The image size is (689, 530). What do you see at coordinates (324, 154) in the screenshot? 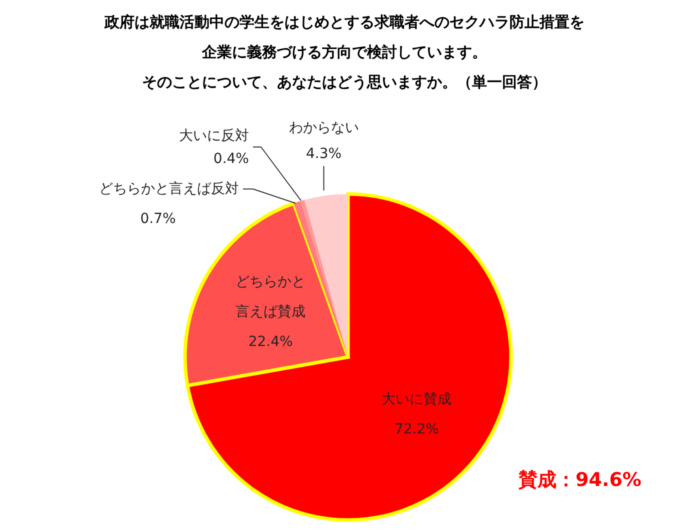
I see `data-label: 4.3%` at bounding box center [324, 154].